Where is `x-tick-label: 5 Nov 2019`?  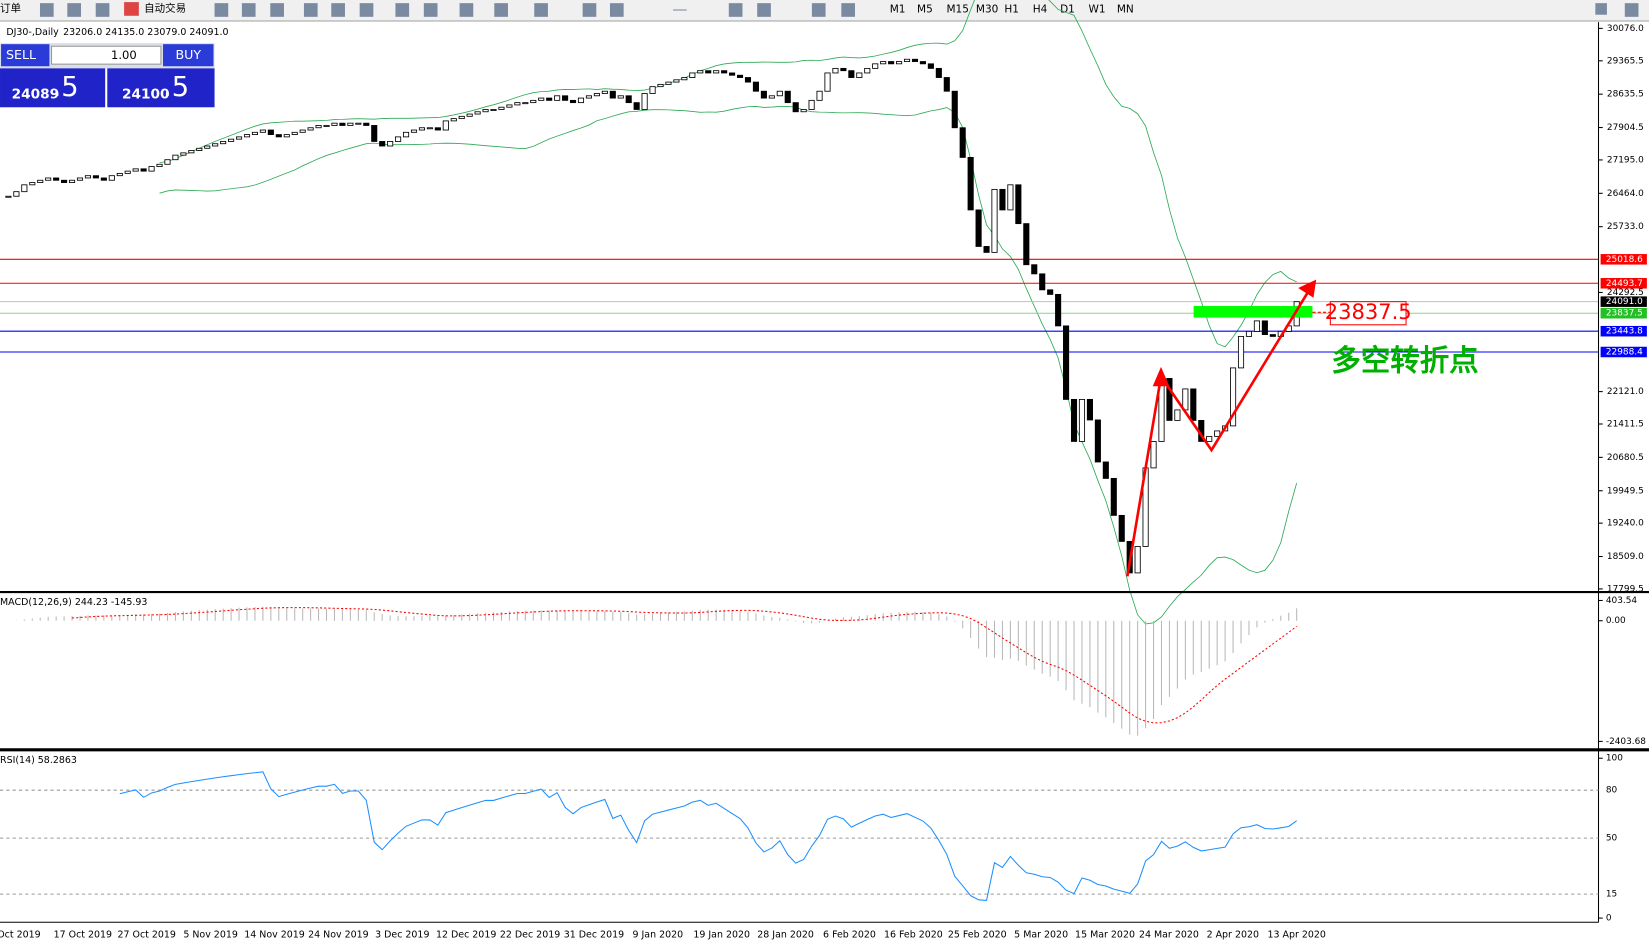
x-tick-label: 5 Nov 2019 is located at coordinates (210, 934).